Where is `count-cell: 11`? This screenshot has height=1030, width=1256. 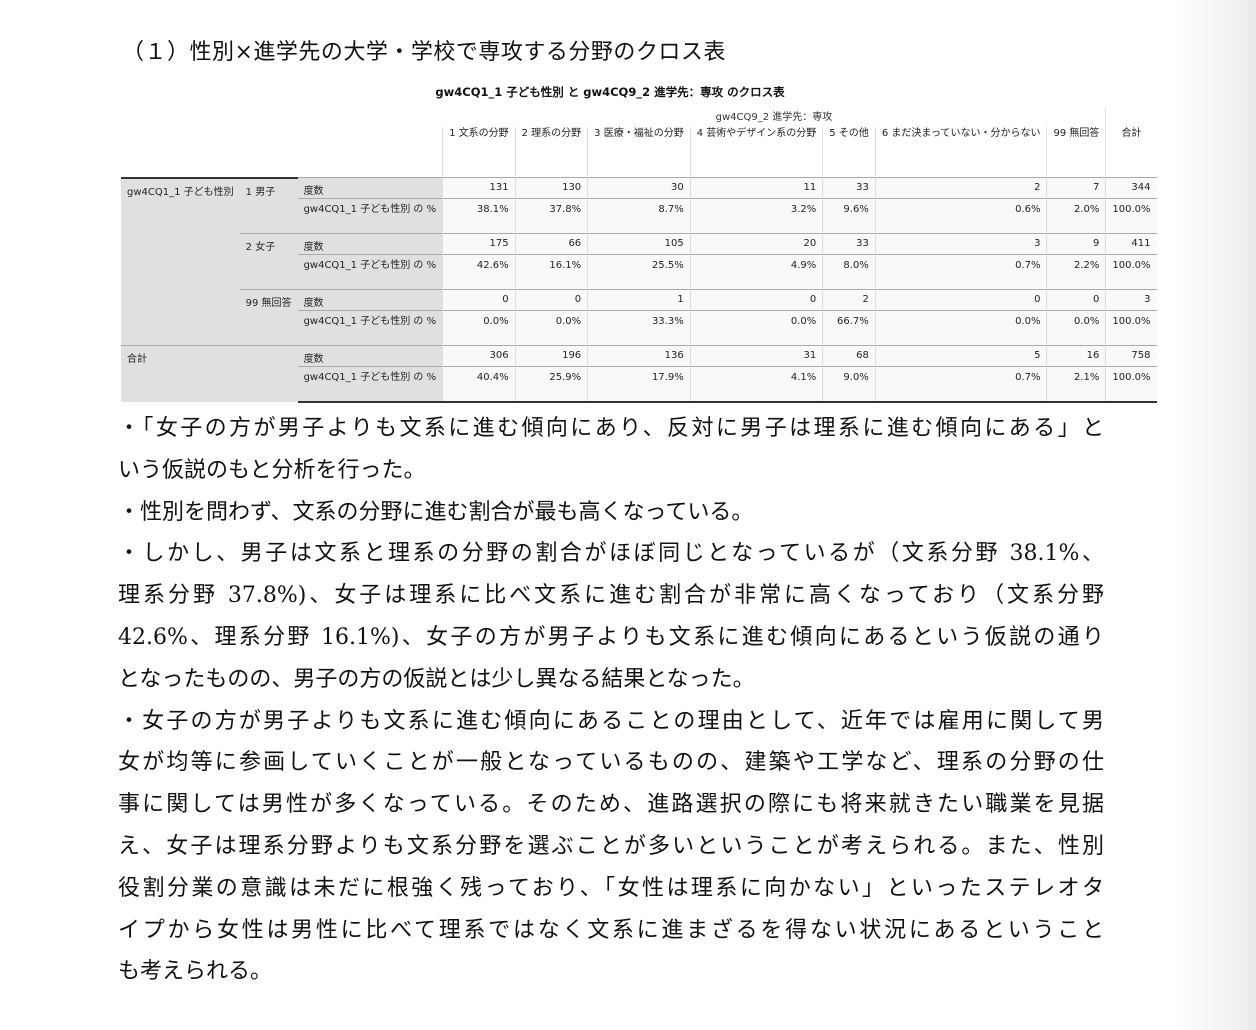
count-cell: 11 is located at coordinates (756, 188).